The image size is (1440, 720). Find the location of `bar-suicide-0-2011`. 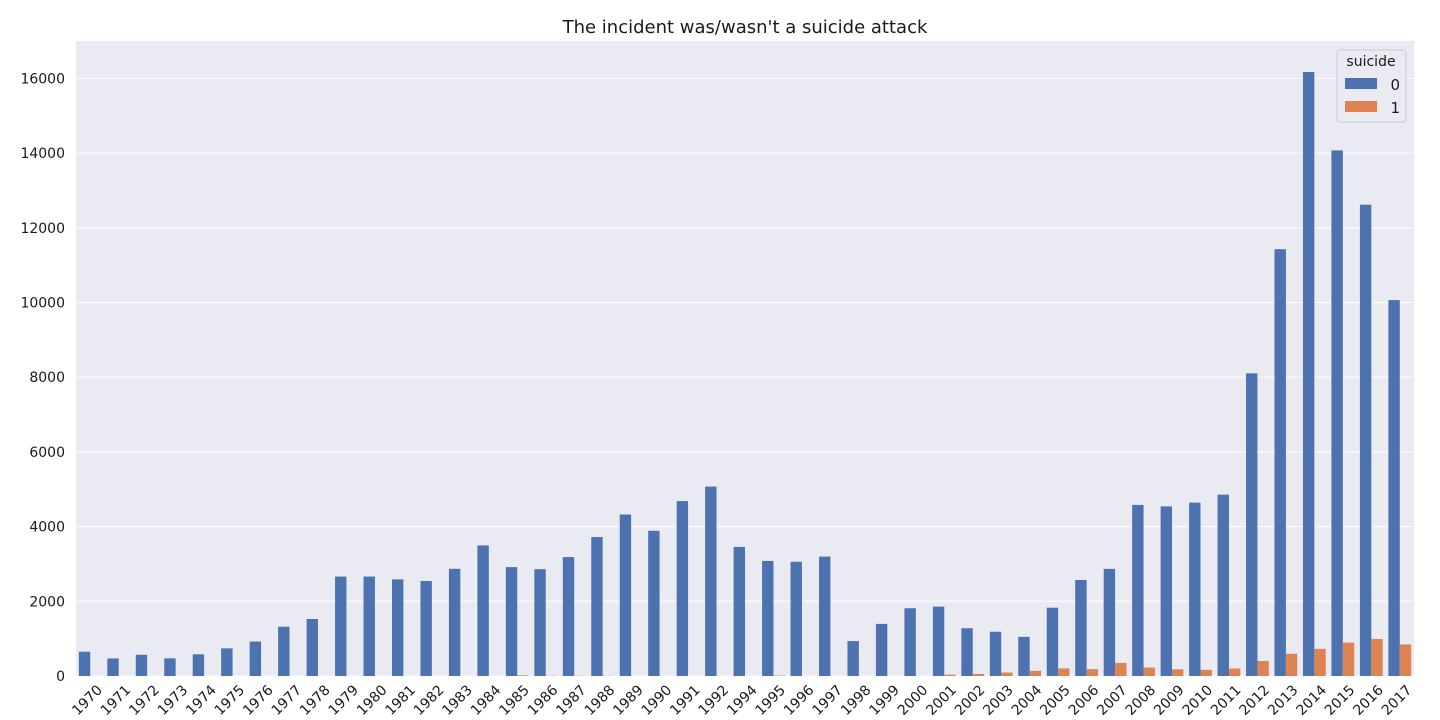

bar-suicide-0-2011 is located at coordinates (1223, 585).